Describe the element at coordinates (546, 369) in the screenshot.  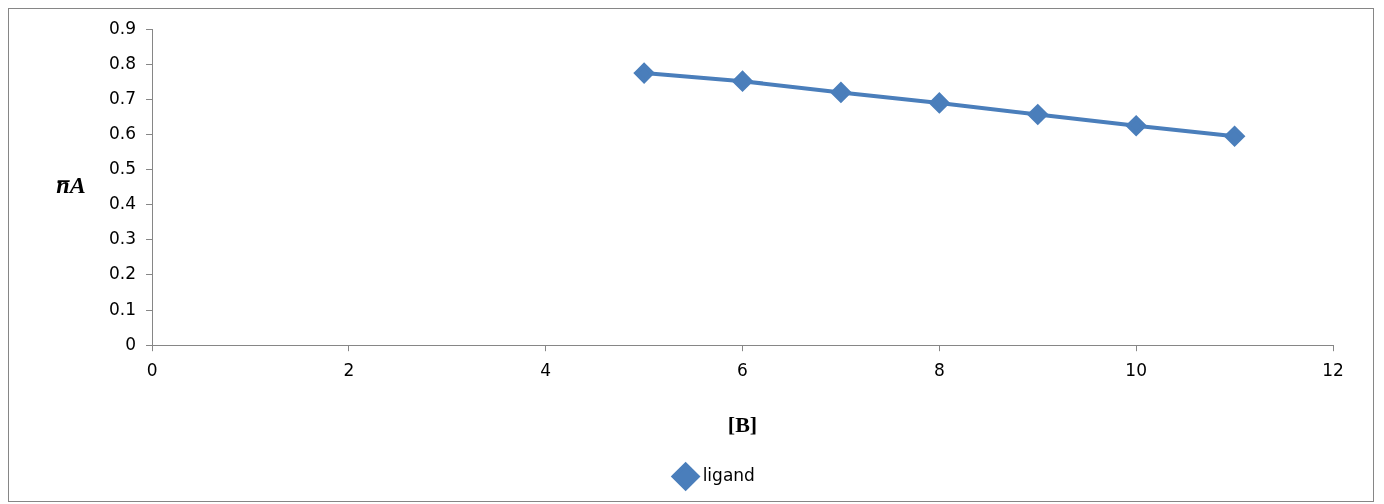
I see `x-tick-label: 4` at that location.